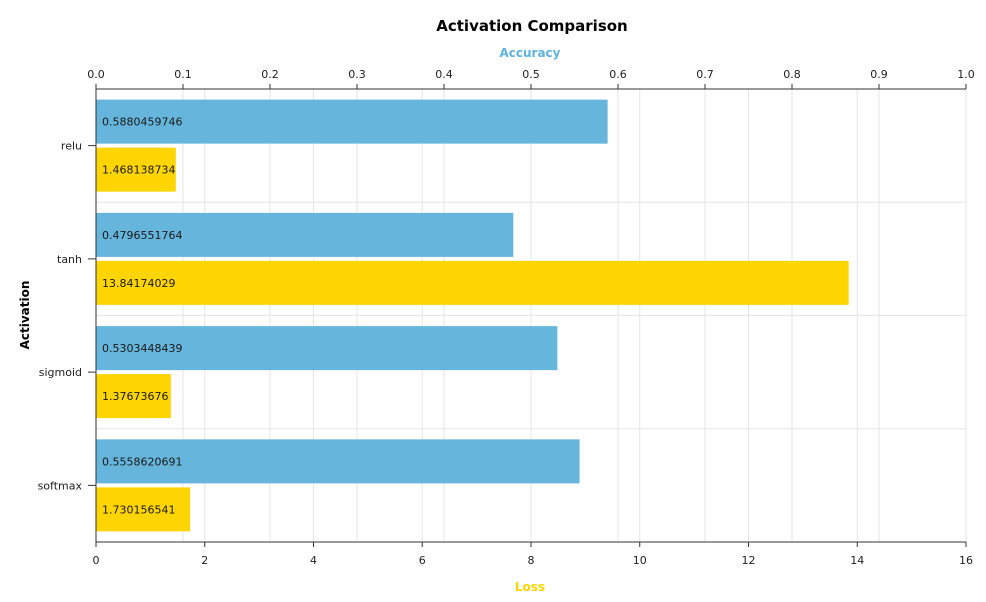 Image resolution: width=986 pixels, height=602 pixels. What do you see at coordinates (313, 560) in the screenshot?
I see `bottom-axis-tick-label: 4` at bounding box center [313, 560].